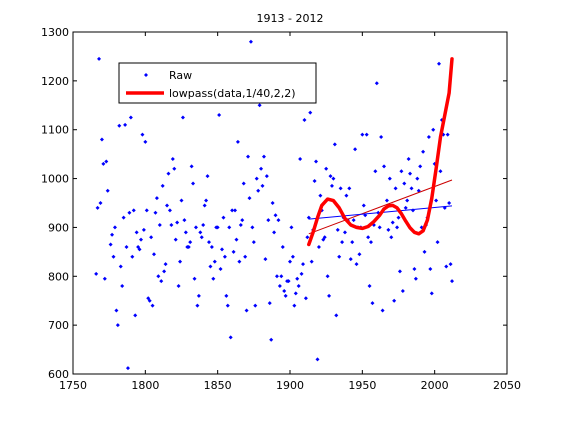 This screenshot has width=561, height=424. I want to click on chart-title: 1913 - 2012, so click(290, 18).